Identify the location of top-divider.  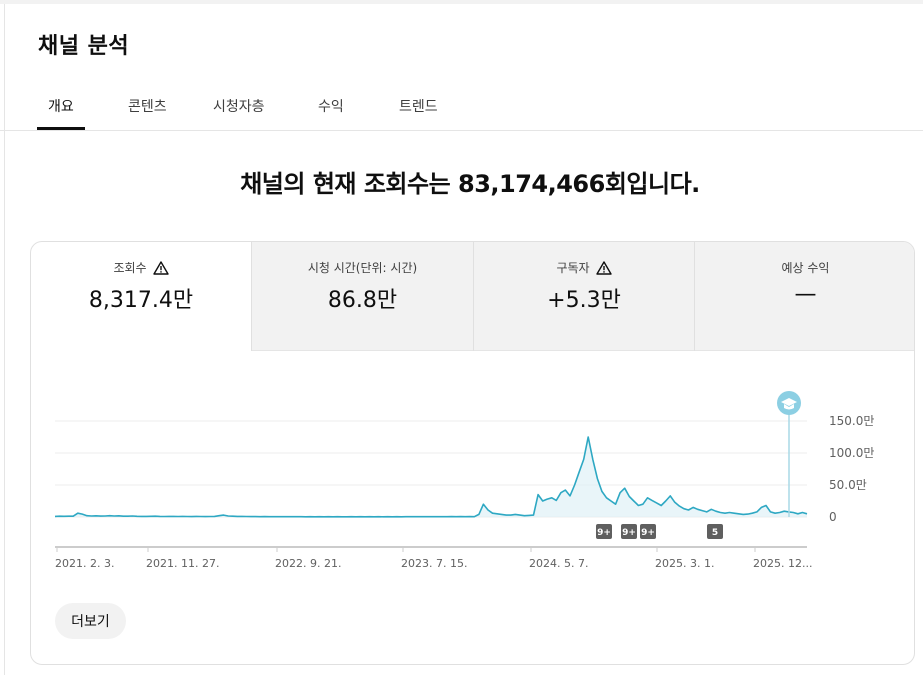
(461, 2).